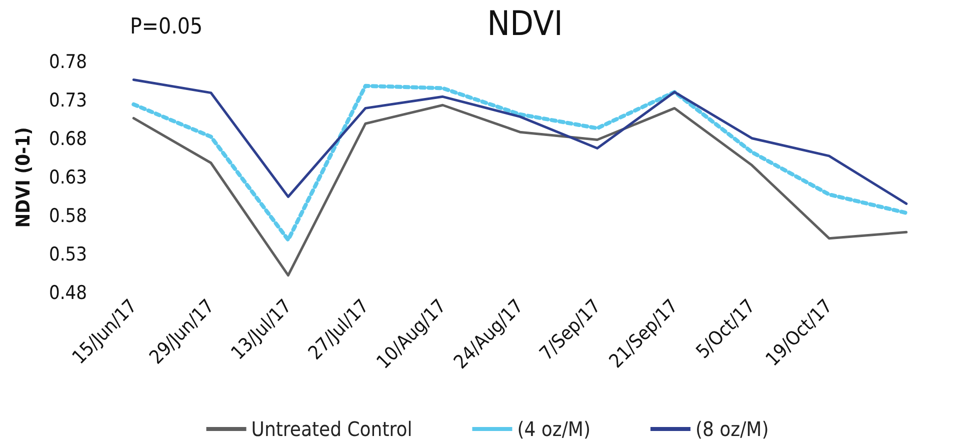  I want to click on y-axis-title: NDVI (0-1), so click(23, 177).